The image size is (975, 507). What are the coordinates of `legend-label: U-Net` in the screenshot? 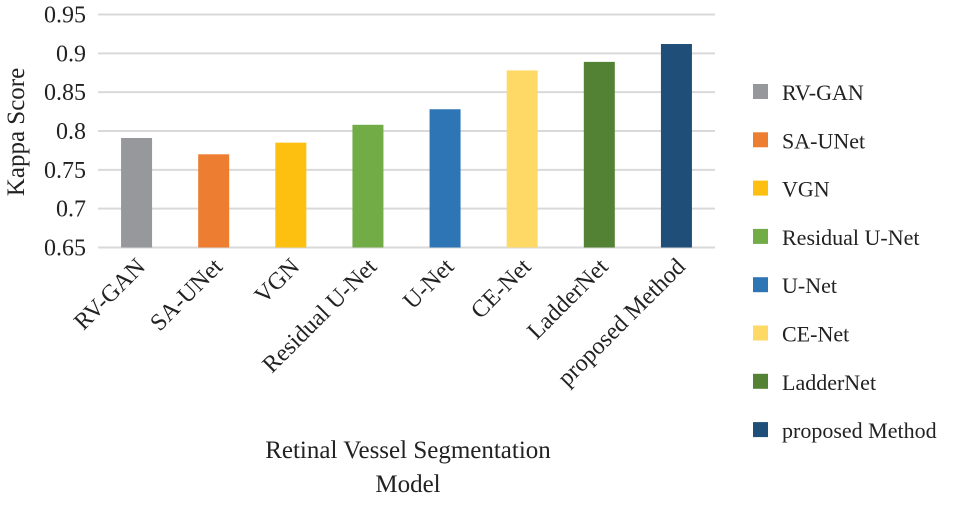 It's located at (809, 285).